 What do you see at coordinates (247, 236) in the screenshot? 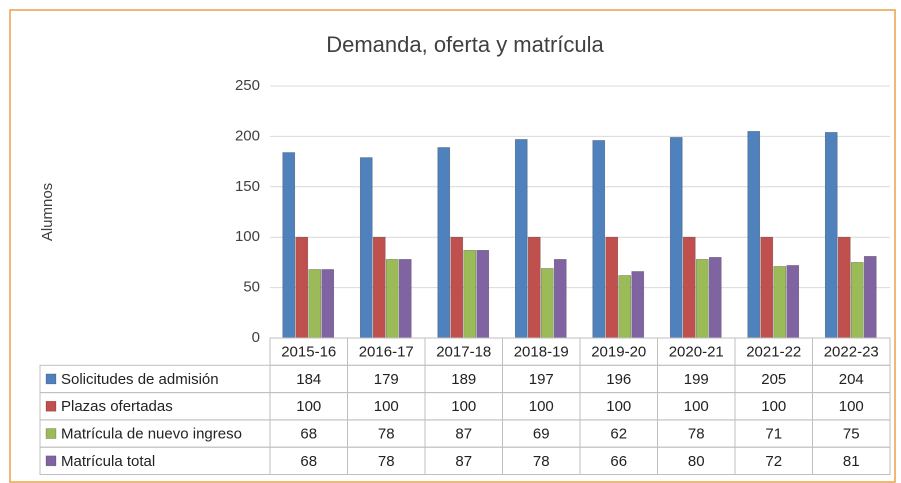
I see `y-tick-label: 100` at bounding box center [247, 236].